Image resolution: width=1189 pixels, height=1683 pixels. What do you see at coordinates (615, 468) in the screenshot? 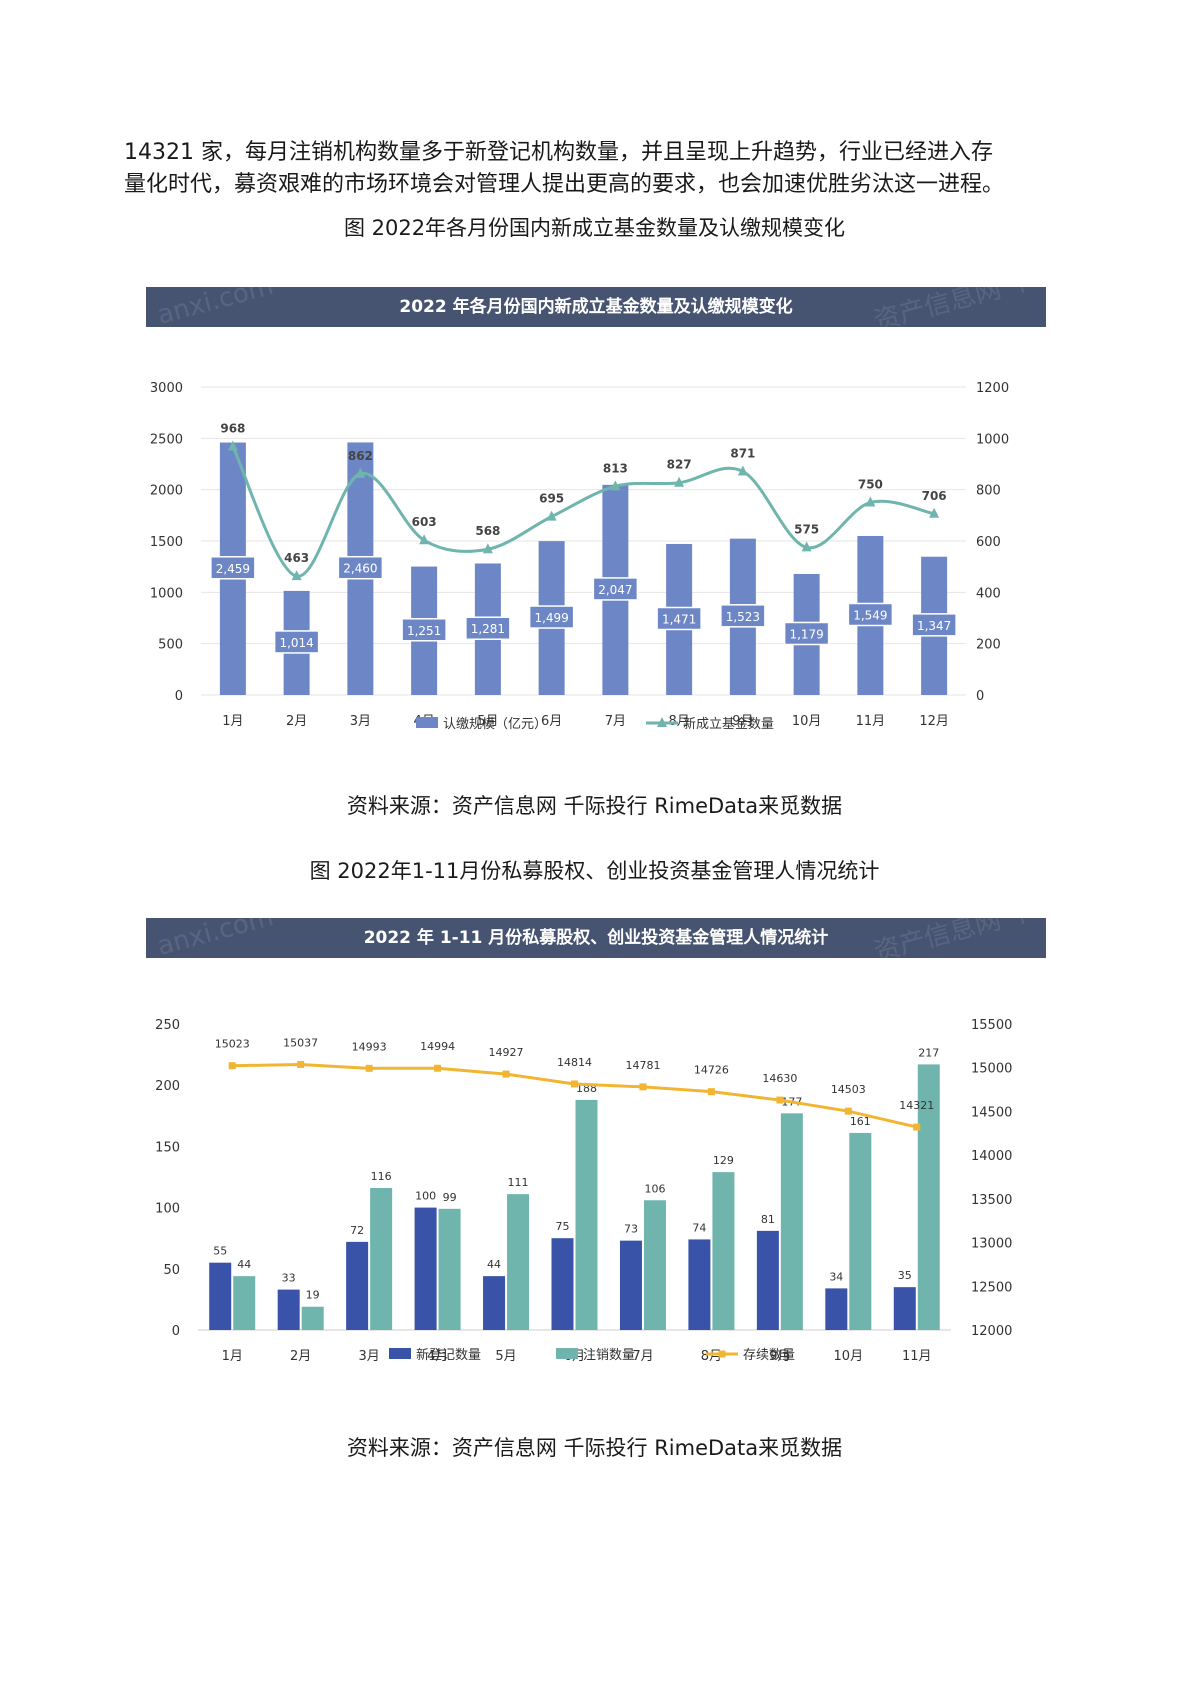
I see `chart1-line-label: 813` at bounding box center [615, 468].